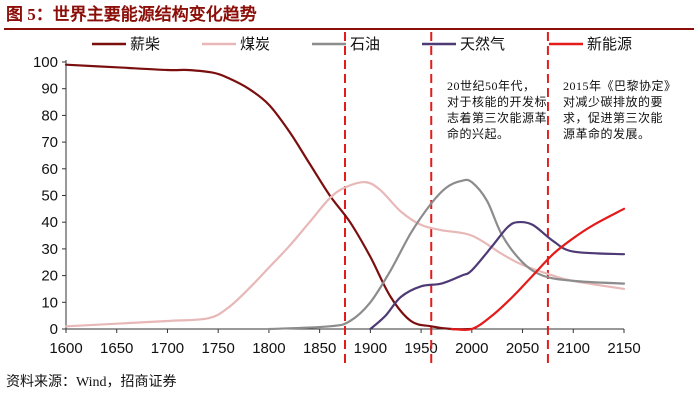 The image size is (699, 402). What do you see at coordinates (49, 276) in the screenshot?
I see `y-tick-label: 20` at bounding box center [49, 276].